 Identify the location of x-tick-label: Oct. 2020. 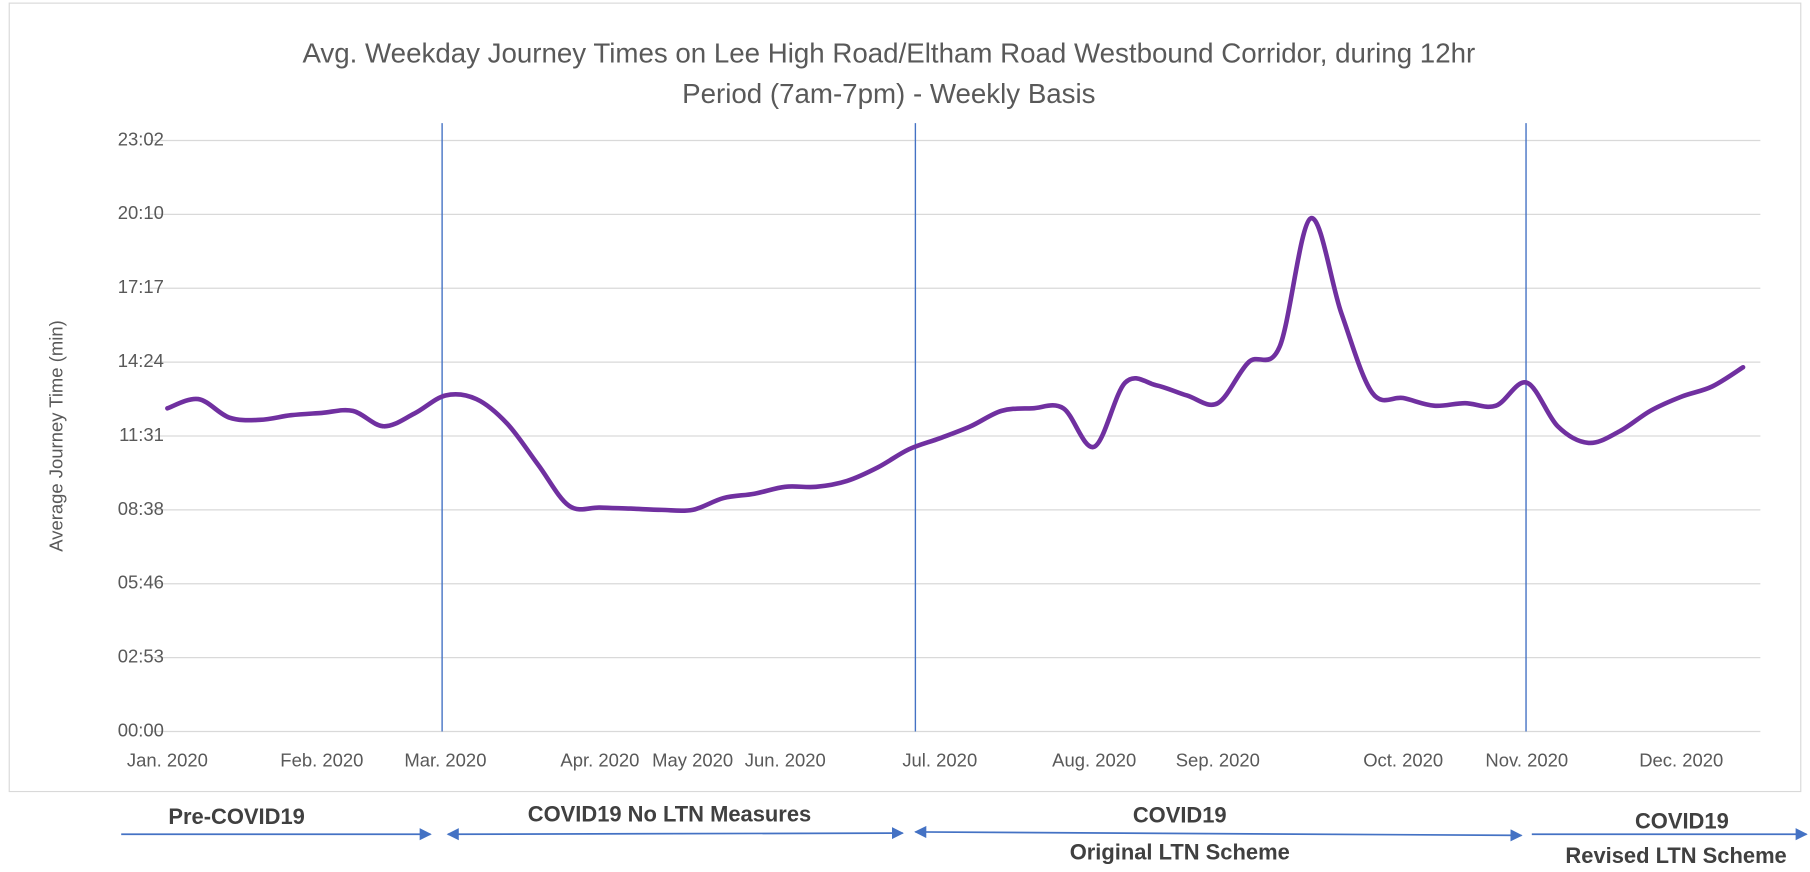
(1403, 759).